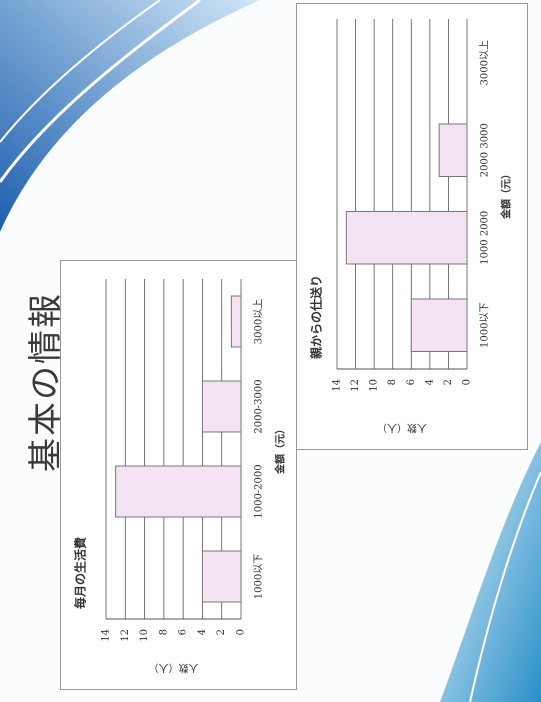 This screenshot has height=702, width=541. Describe the element at coordinates (259, 406) in the screenshot. I see `x-tick-label: 2000-3000` at that location.